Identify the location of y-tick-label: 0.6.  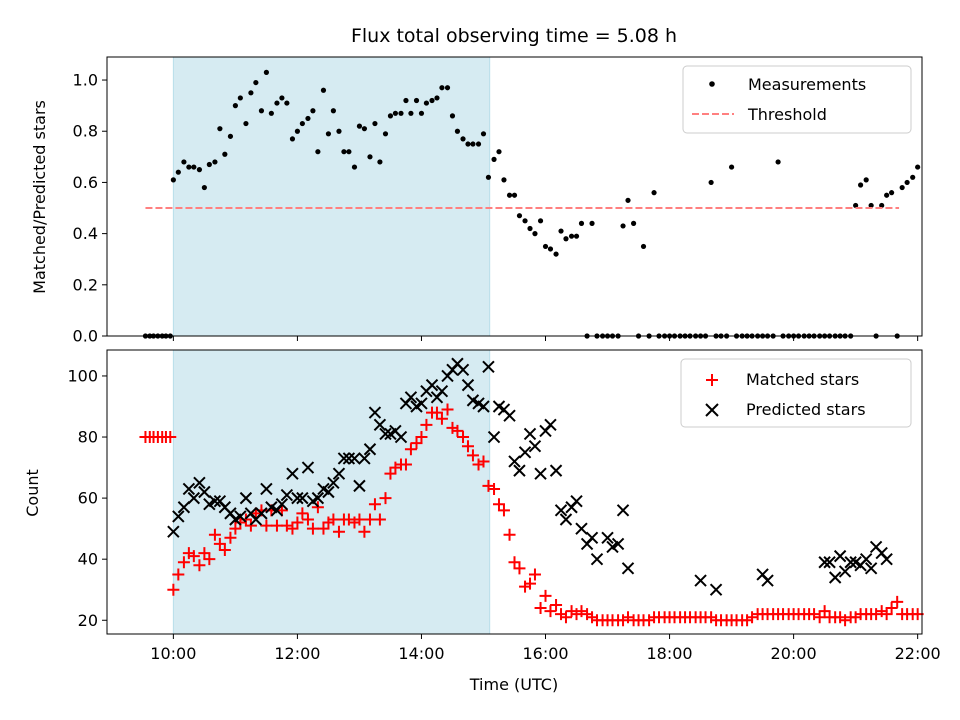
(85, 182).